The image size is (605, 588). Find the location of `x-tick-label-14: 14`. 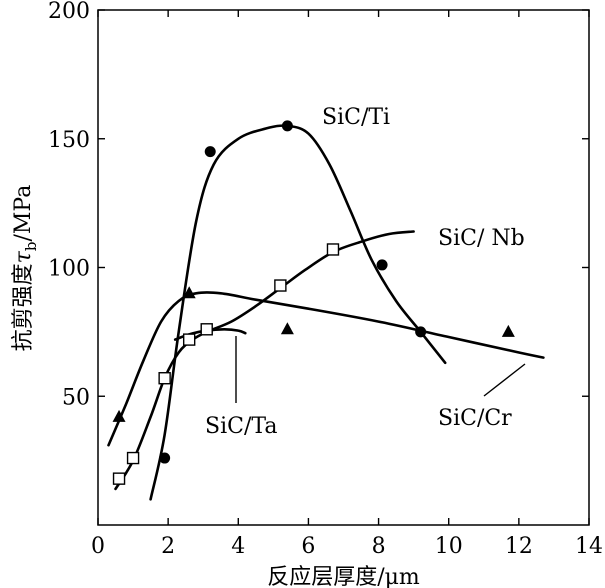

x-tick-label-14: 14 is located at coordinates (589, 546).